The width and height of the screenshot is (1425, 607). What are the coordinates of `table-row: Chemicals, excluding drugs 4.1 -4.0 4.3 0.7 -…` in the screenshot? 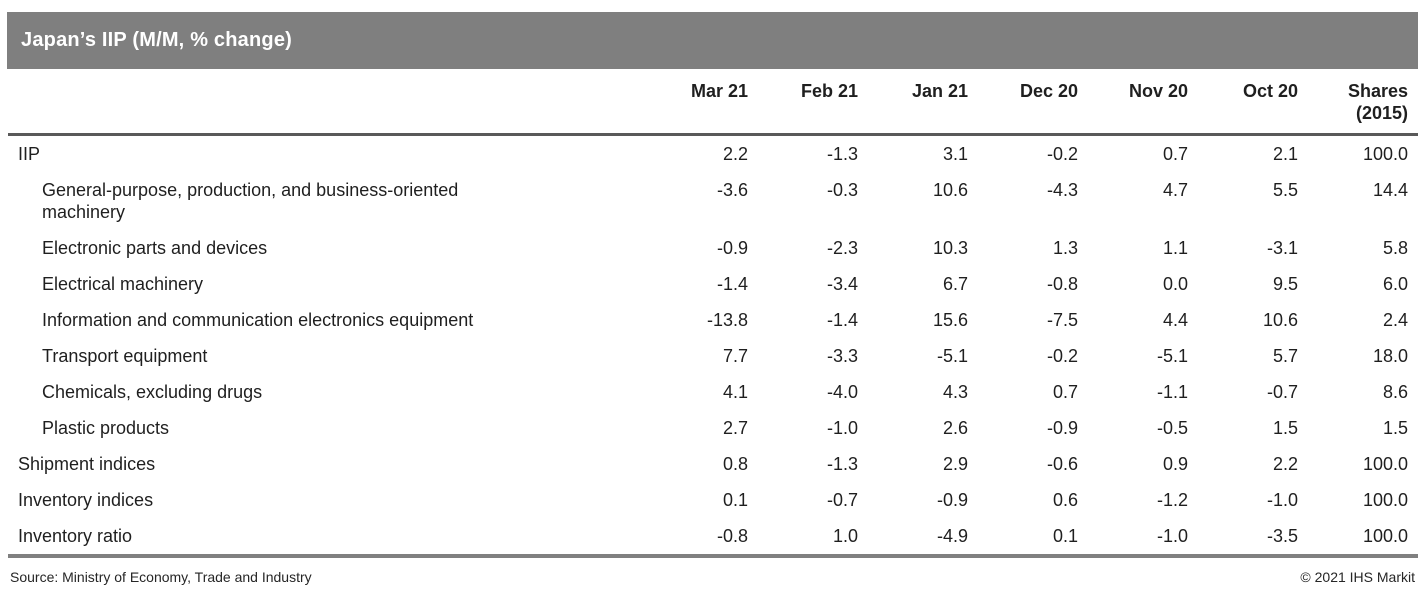 It's located at (713, 392).